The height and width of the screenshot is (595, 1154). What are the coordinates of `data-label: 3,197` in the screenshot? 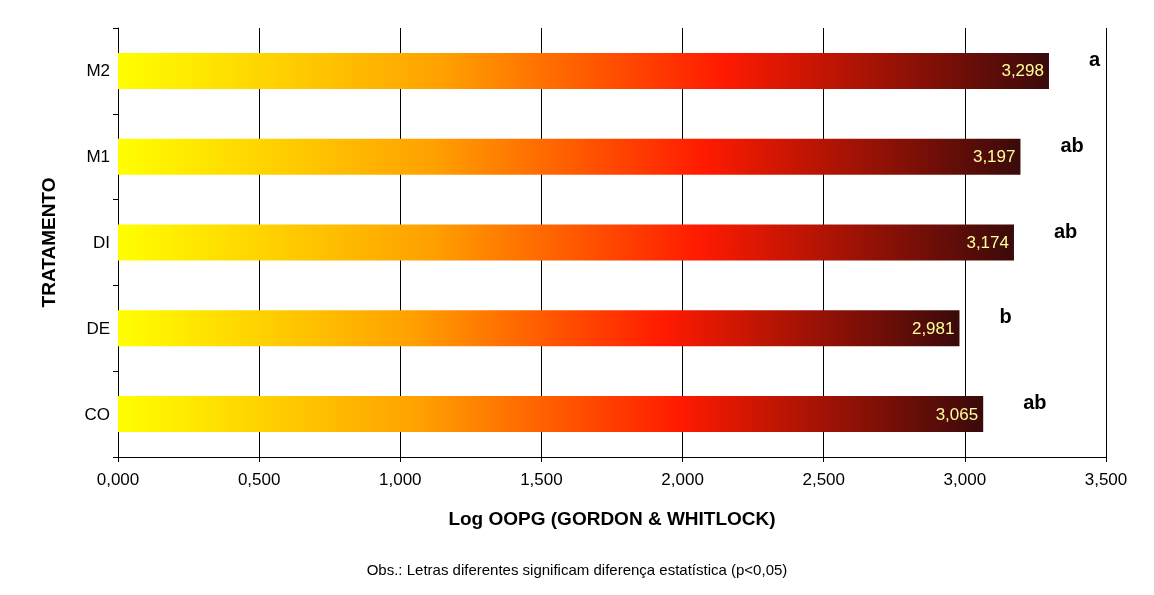 It's located at (994, 157).